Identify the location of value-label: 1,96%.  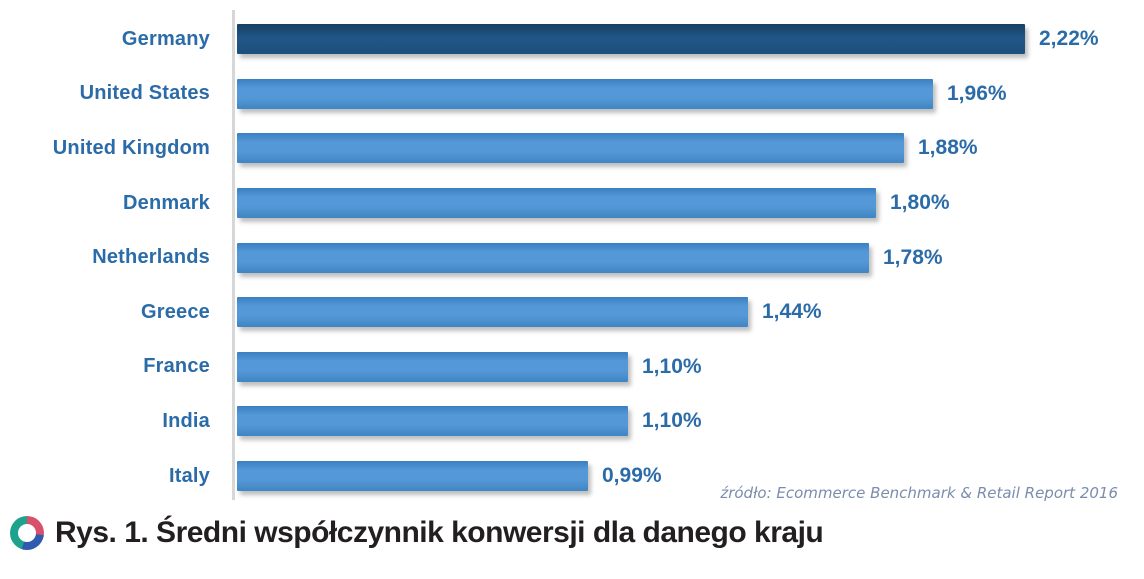
(977, 93).